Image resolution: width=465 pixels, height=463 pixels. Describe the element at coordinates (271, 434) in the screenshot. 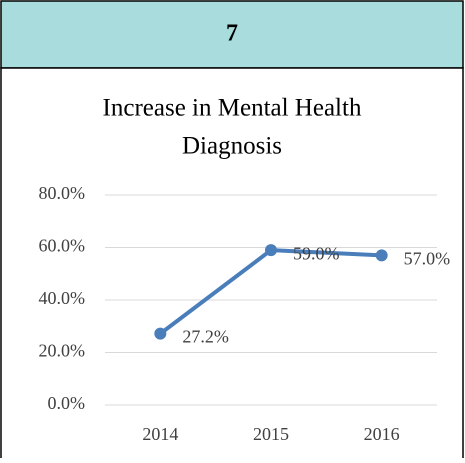

I see `x-tick-label: 2015` at that location.